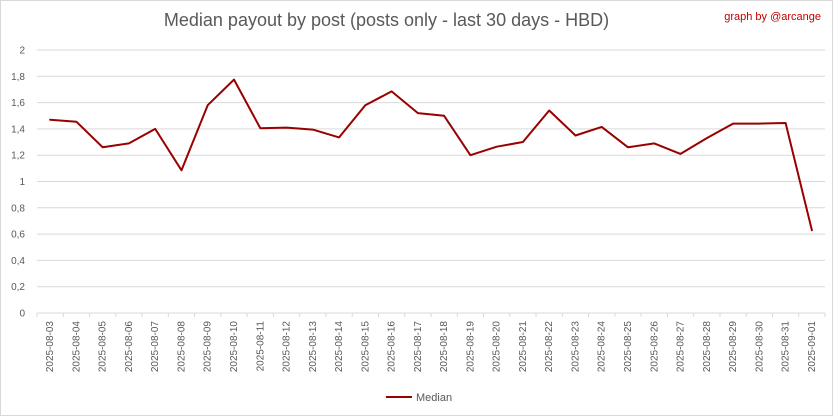 The height and width of the screenshot is (416, 833). What do you see at coordinates (18, 77) in the screenshot?
I see `y-tick-label: 1,8` at bounding box center [18, 77].